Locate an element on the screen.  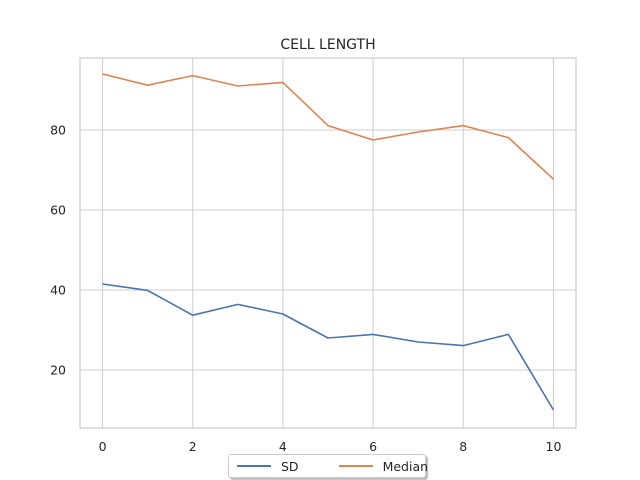
y-tick-label: 80 is located at coordinates (58, 130).